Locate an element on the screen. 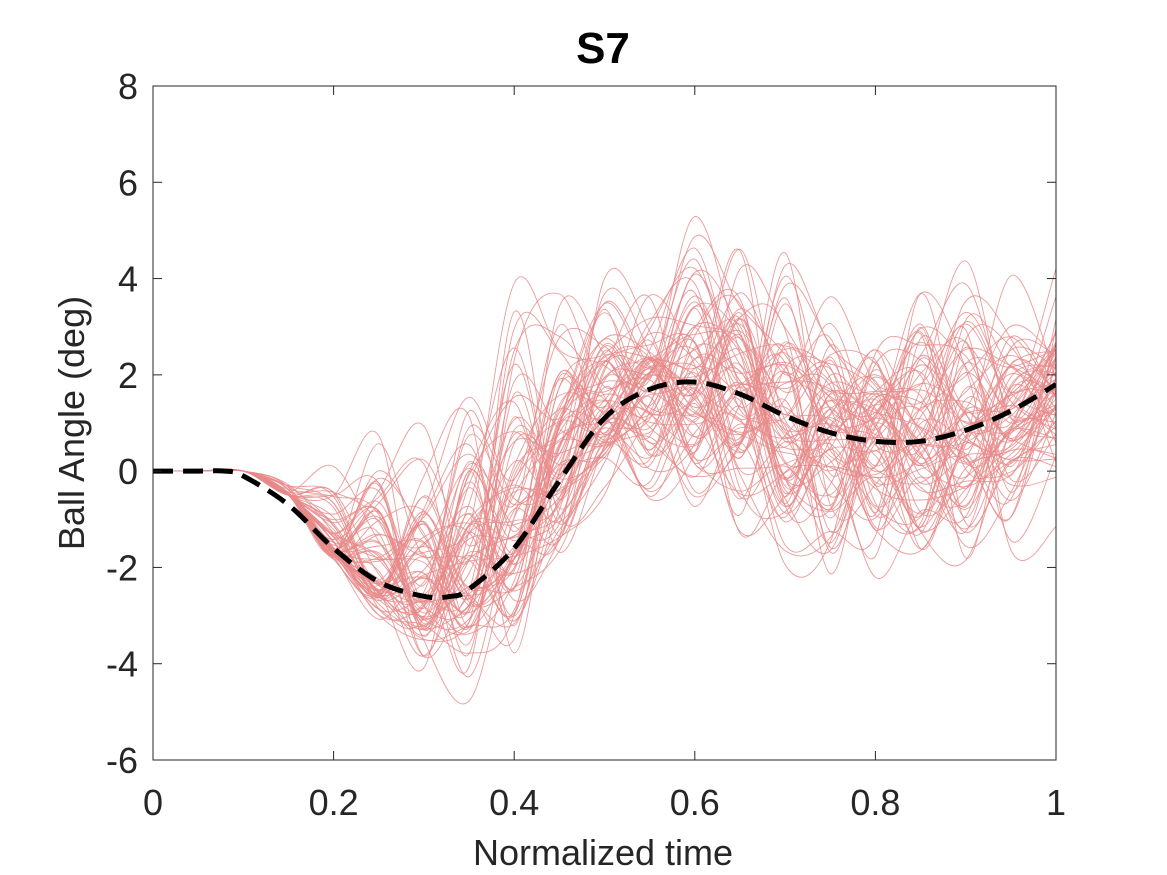 Image resolution: width=1167 pixels, height=875 pixels. x-tick-label: 0 is located at coordinates (153, 802).